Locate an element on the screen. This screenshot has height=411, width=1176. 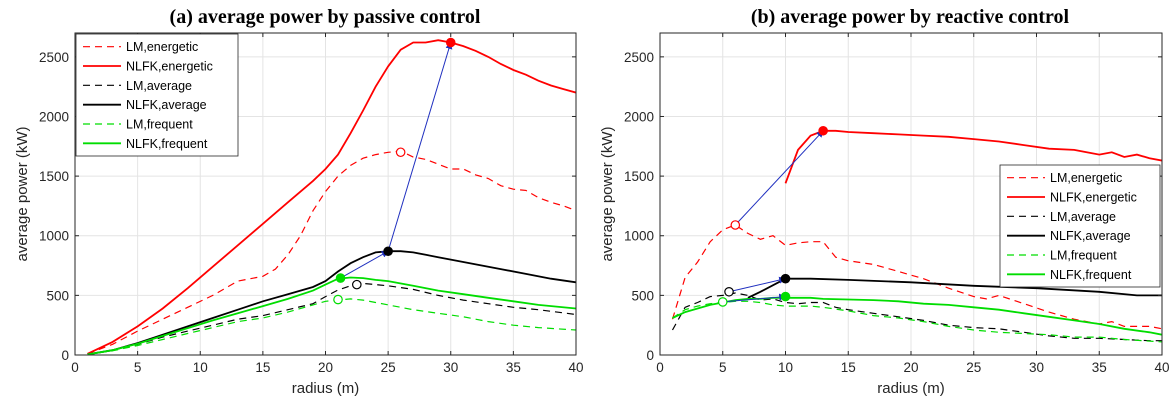
chart-title: (a) average power by passive control is located at coordinates (325, 17).